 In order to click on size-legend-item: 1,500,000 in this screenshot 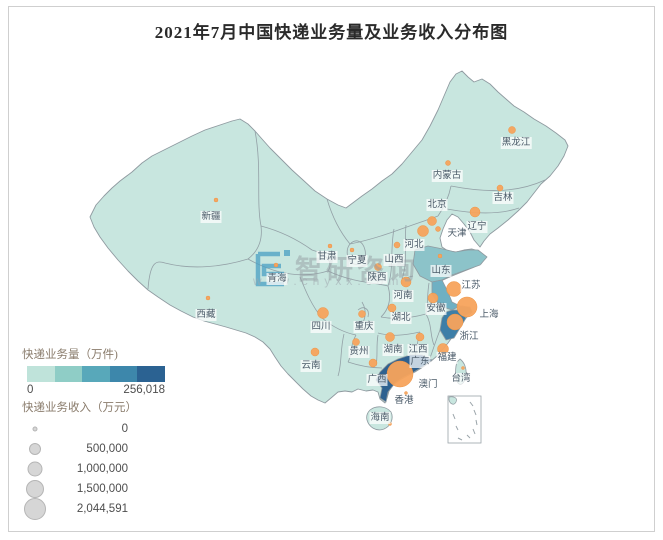, I will do `click(100, 489)`.